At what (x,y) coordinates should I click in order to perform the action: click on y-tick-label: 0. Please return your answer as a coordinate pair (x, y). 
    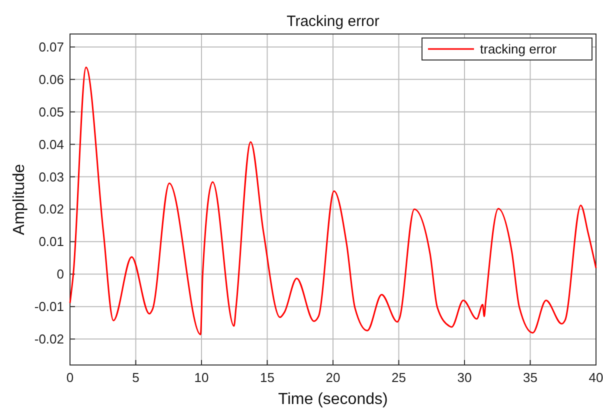
    Looking at the image, I should click on (60, 274).